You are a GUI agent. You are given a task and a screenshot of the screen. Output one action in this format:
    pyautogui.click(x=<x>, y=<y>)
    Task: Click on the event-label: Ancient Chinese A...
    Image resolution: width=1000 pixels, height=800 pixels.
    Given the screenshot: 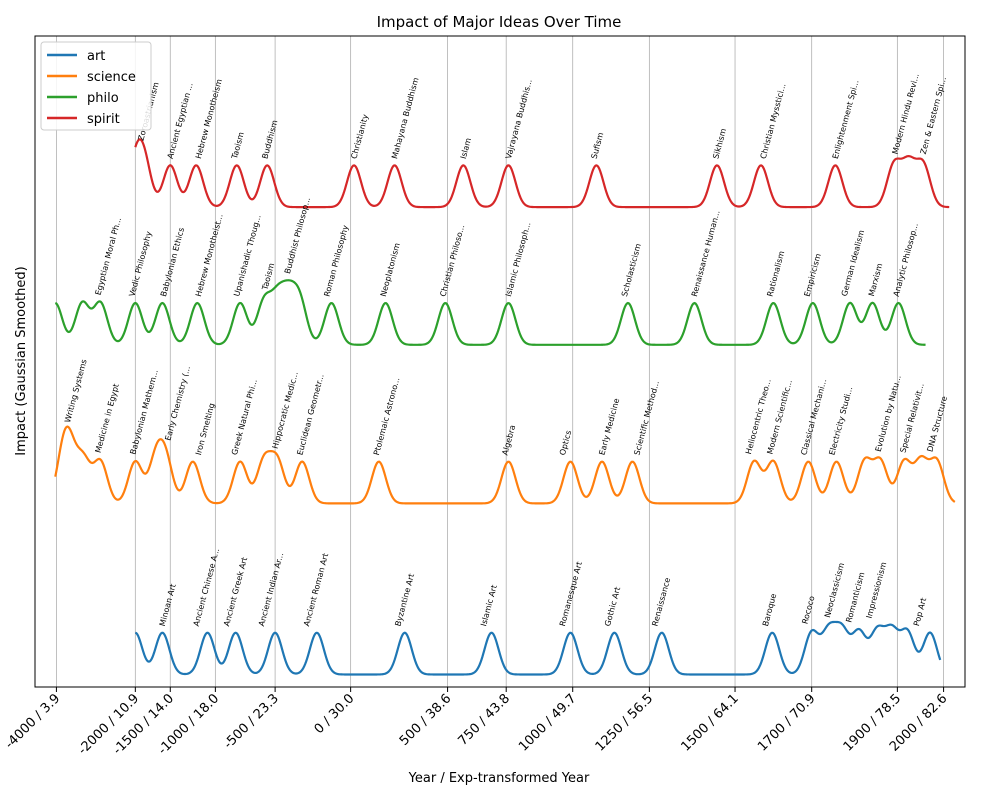 What is the action you would take?
    pyautogui.click(x=206, y=587)
    